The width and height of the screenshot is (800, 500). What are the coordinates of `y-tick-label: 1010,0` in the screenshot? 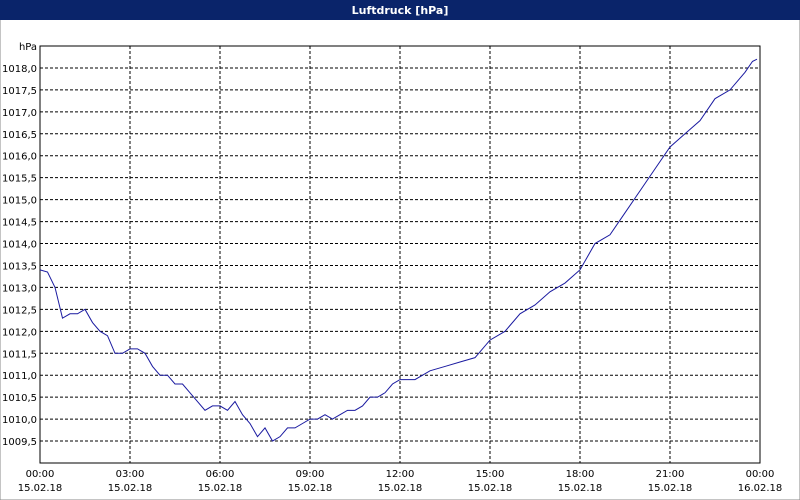 It's located at (19, 420).